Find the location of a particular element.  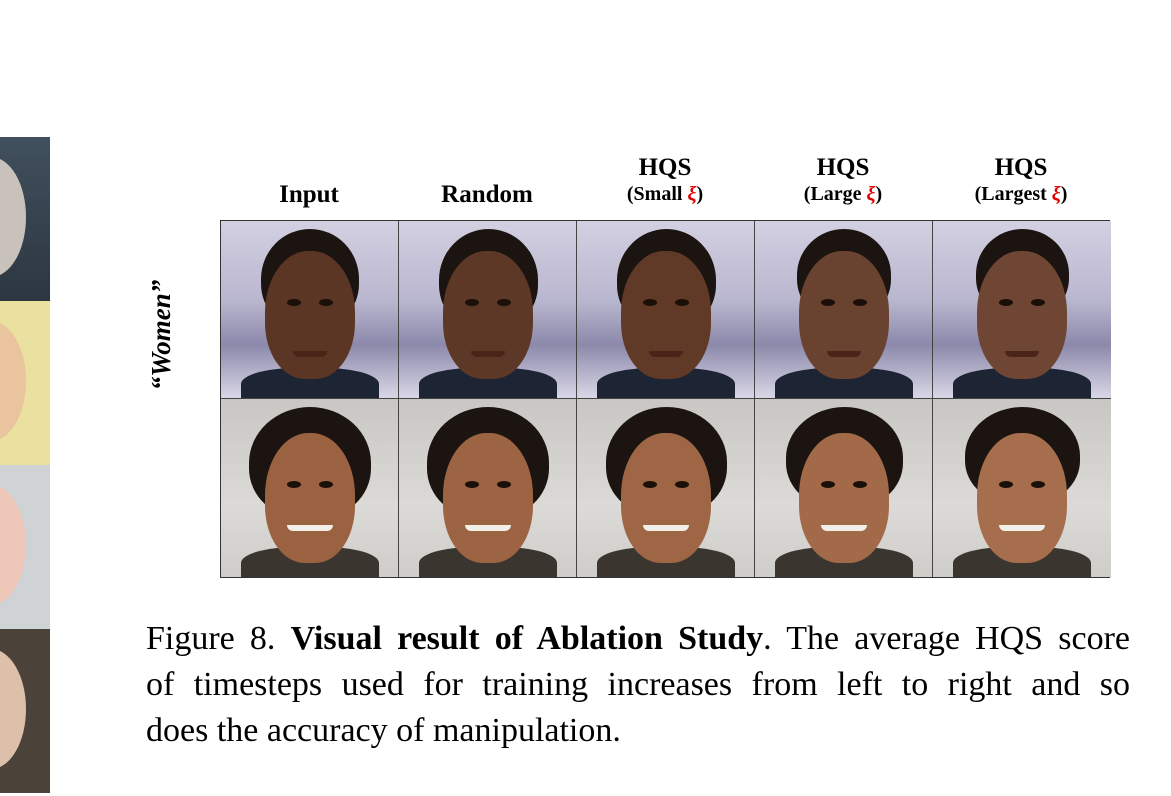

row-label: “Women” is located at coordinates (161, 335).